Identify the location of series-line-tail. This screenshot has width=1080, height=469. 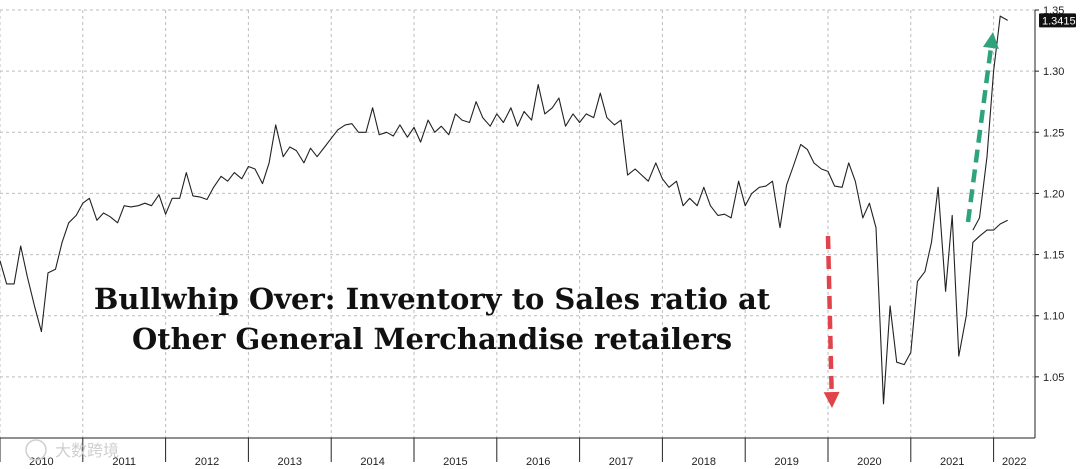
(990, 123).